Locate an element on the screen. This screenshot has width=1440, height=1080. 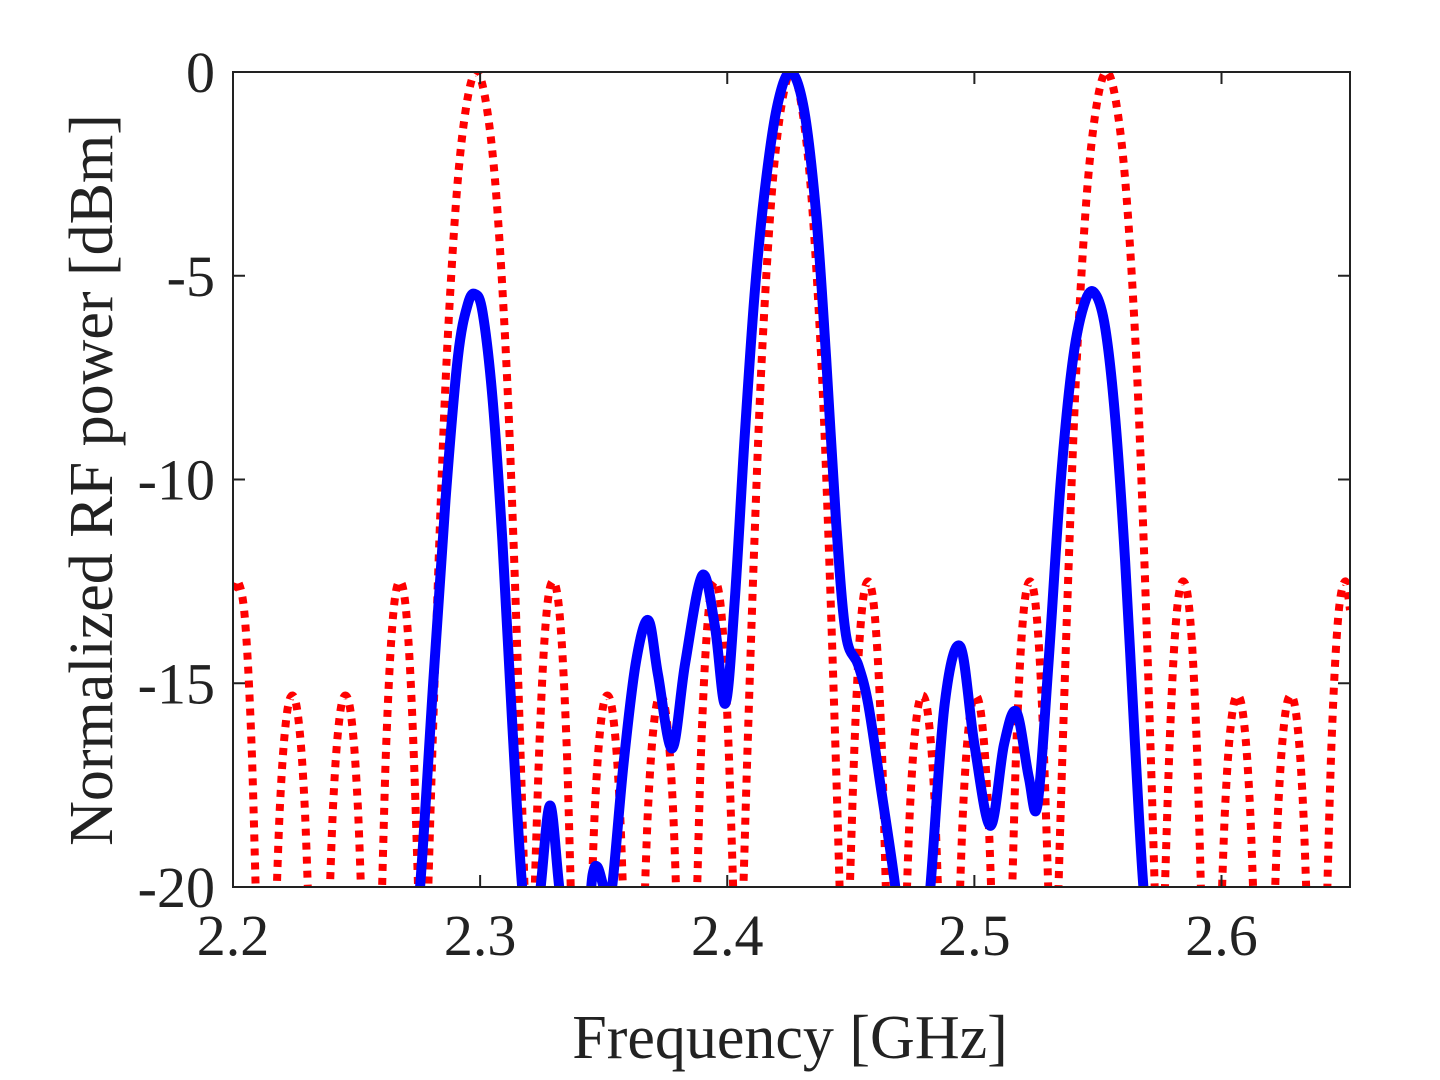
x-tick-label: 2.4 is located at coordinates (727, 935).